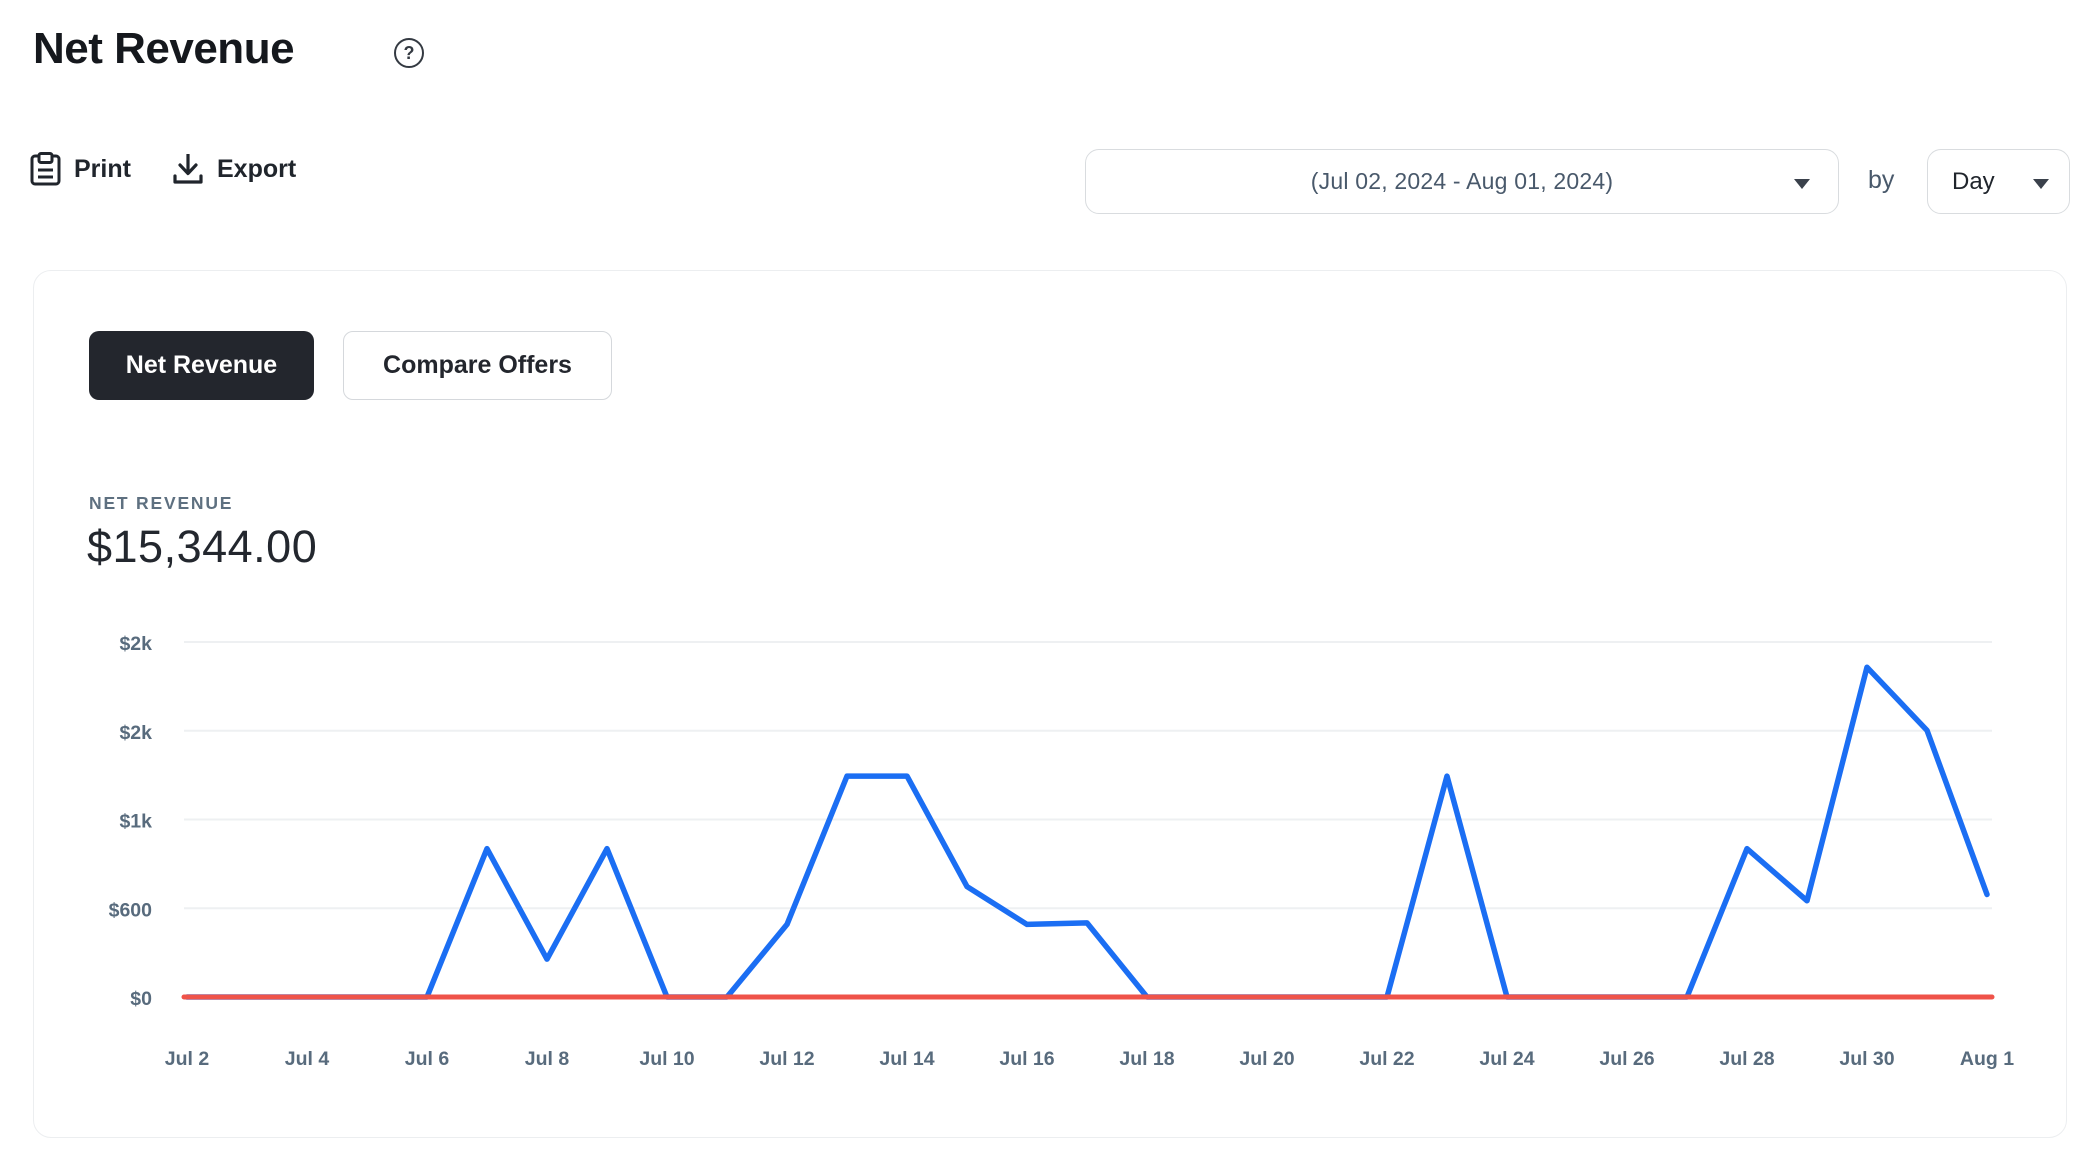  I want to click on help-icon: ?, so click(409, 53).